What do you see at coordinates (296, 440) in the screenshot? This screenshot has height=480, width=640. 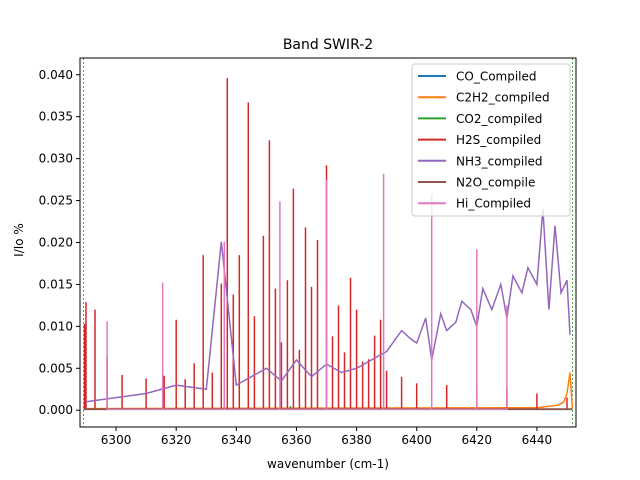 I see `x-tick-label: 6360` at bounding box center [296, 440].